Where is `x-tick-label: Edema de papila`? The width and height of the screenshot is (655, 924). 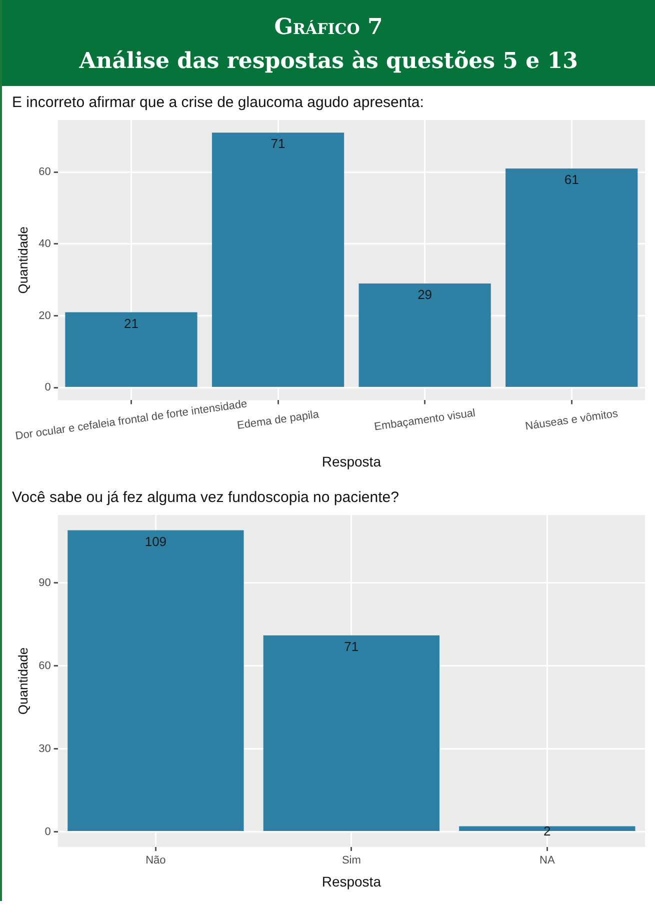 x-tick-label: Edema de papila is located at coordinates (278, 420).